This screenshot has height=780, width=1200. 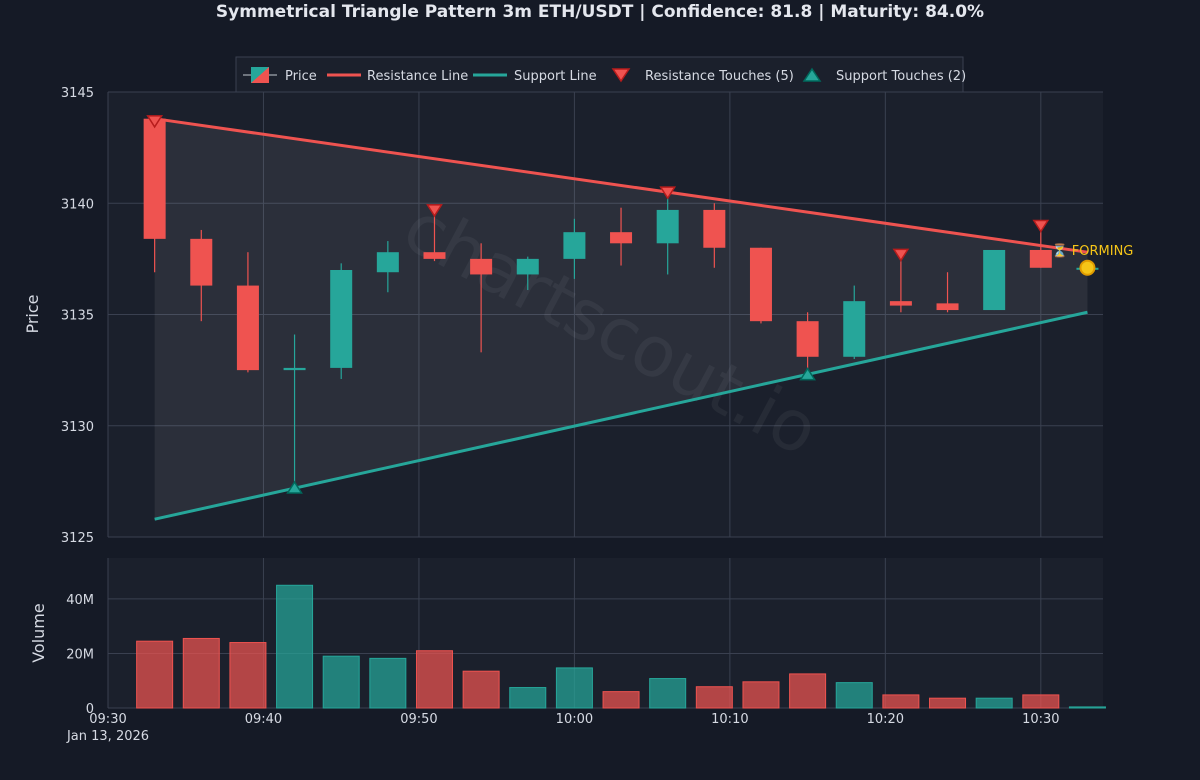 I want to click on candle-10:00, so click(x=574, y=248).